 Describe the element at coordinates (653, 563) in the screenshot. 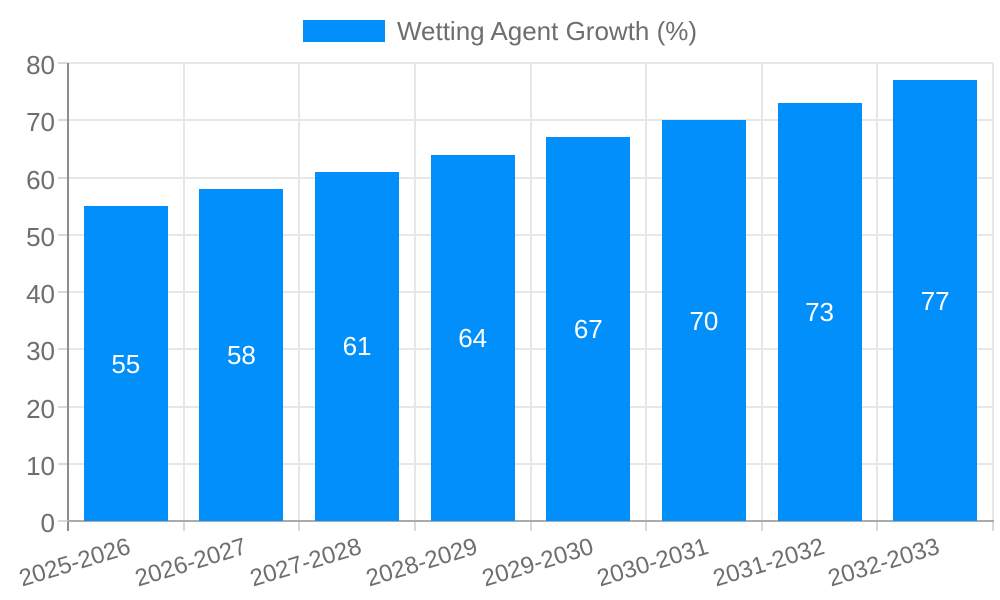

I see `x-axis-tick-label: 2030-2031` at that location.